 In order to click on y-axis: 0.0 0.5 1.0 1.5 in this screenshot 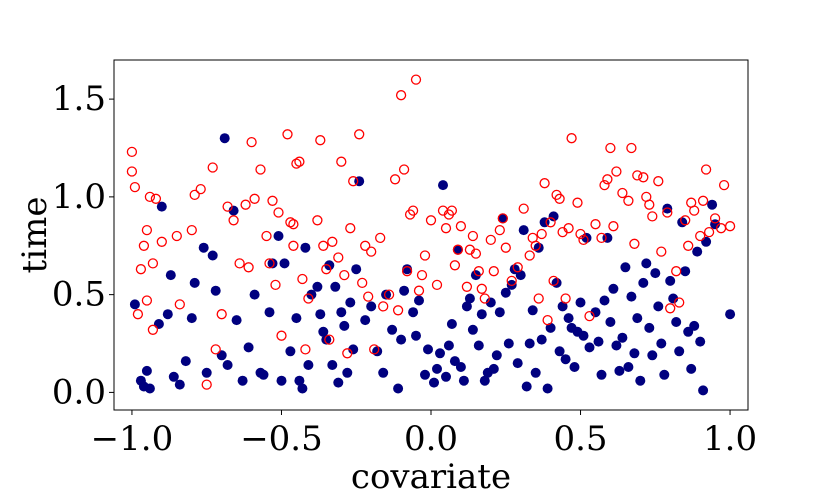, I will do `click(83, 245)`.